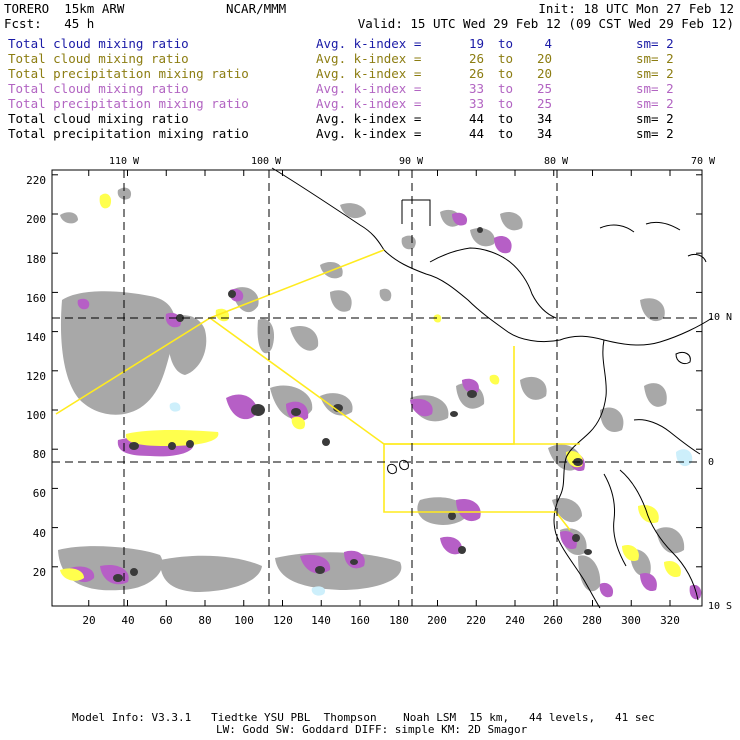  Describe the element at coordinates (720, 317) in the screenshot. I see `lat-label-right: 10 N` at that location.